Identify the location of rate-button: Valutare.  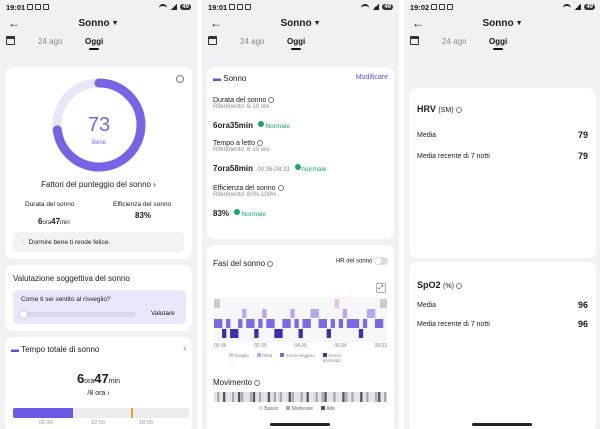
(163, 313).